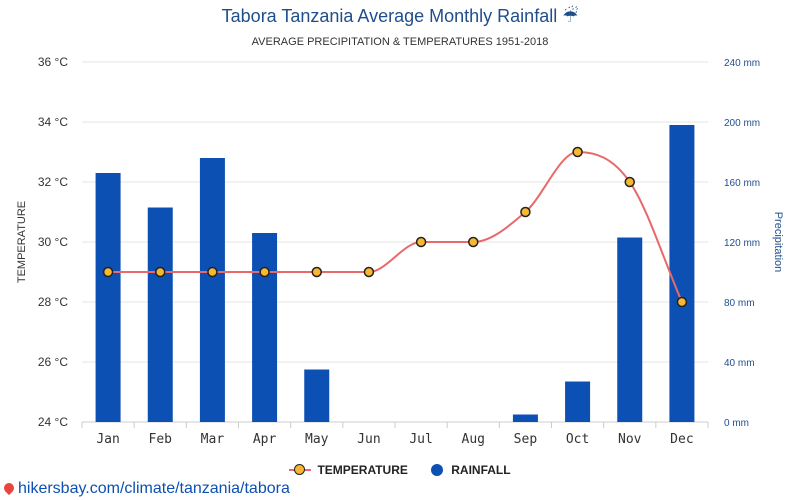  I want to click on y-tick-label: 34 °C, so click(53, 122).